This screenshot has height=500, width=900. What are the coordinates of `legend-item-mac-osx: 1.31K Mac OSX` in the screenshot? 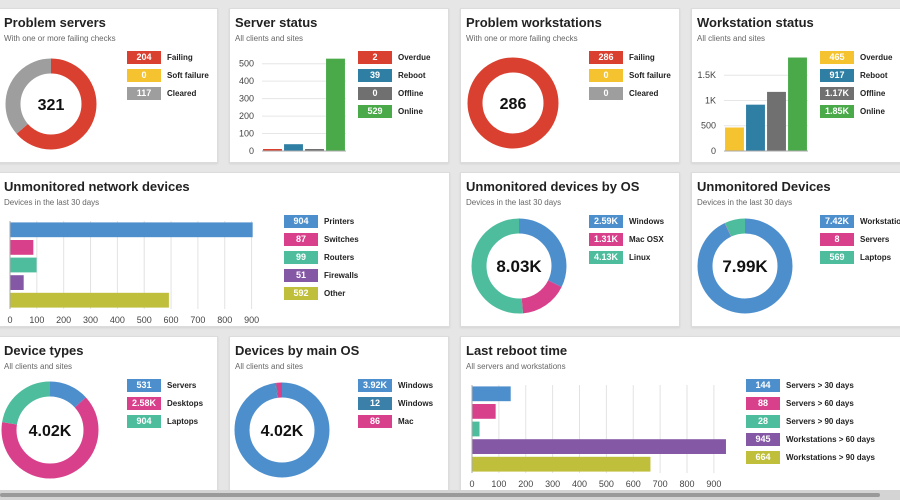 It's located at (626, 239).